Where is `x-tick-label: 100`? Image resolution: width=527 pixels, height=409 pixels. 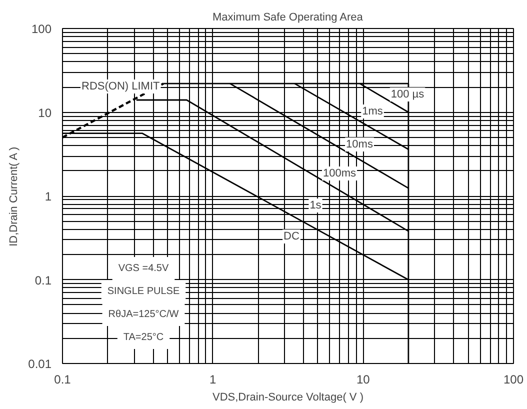
x-tick-label: 100 is located at coordinates (513, 379).